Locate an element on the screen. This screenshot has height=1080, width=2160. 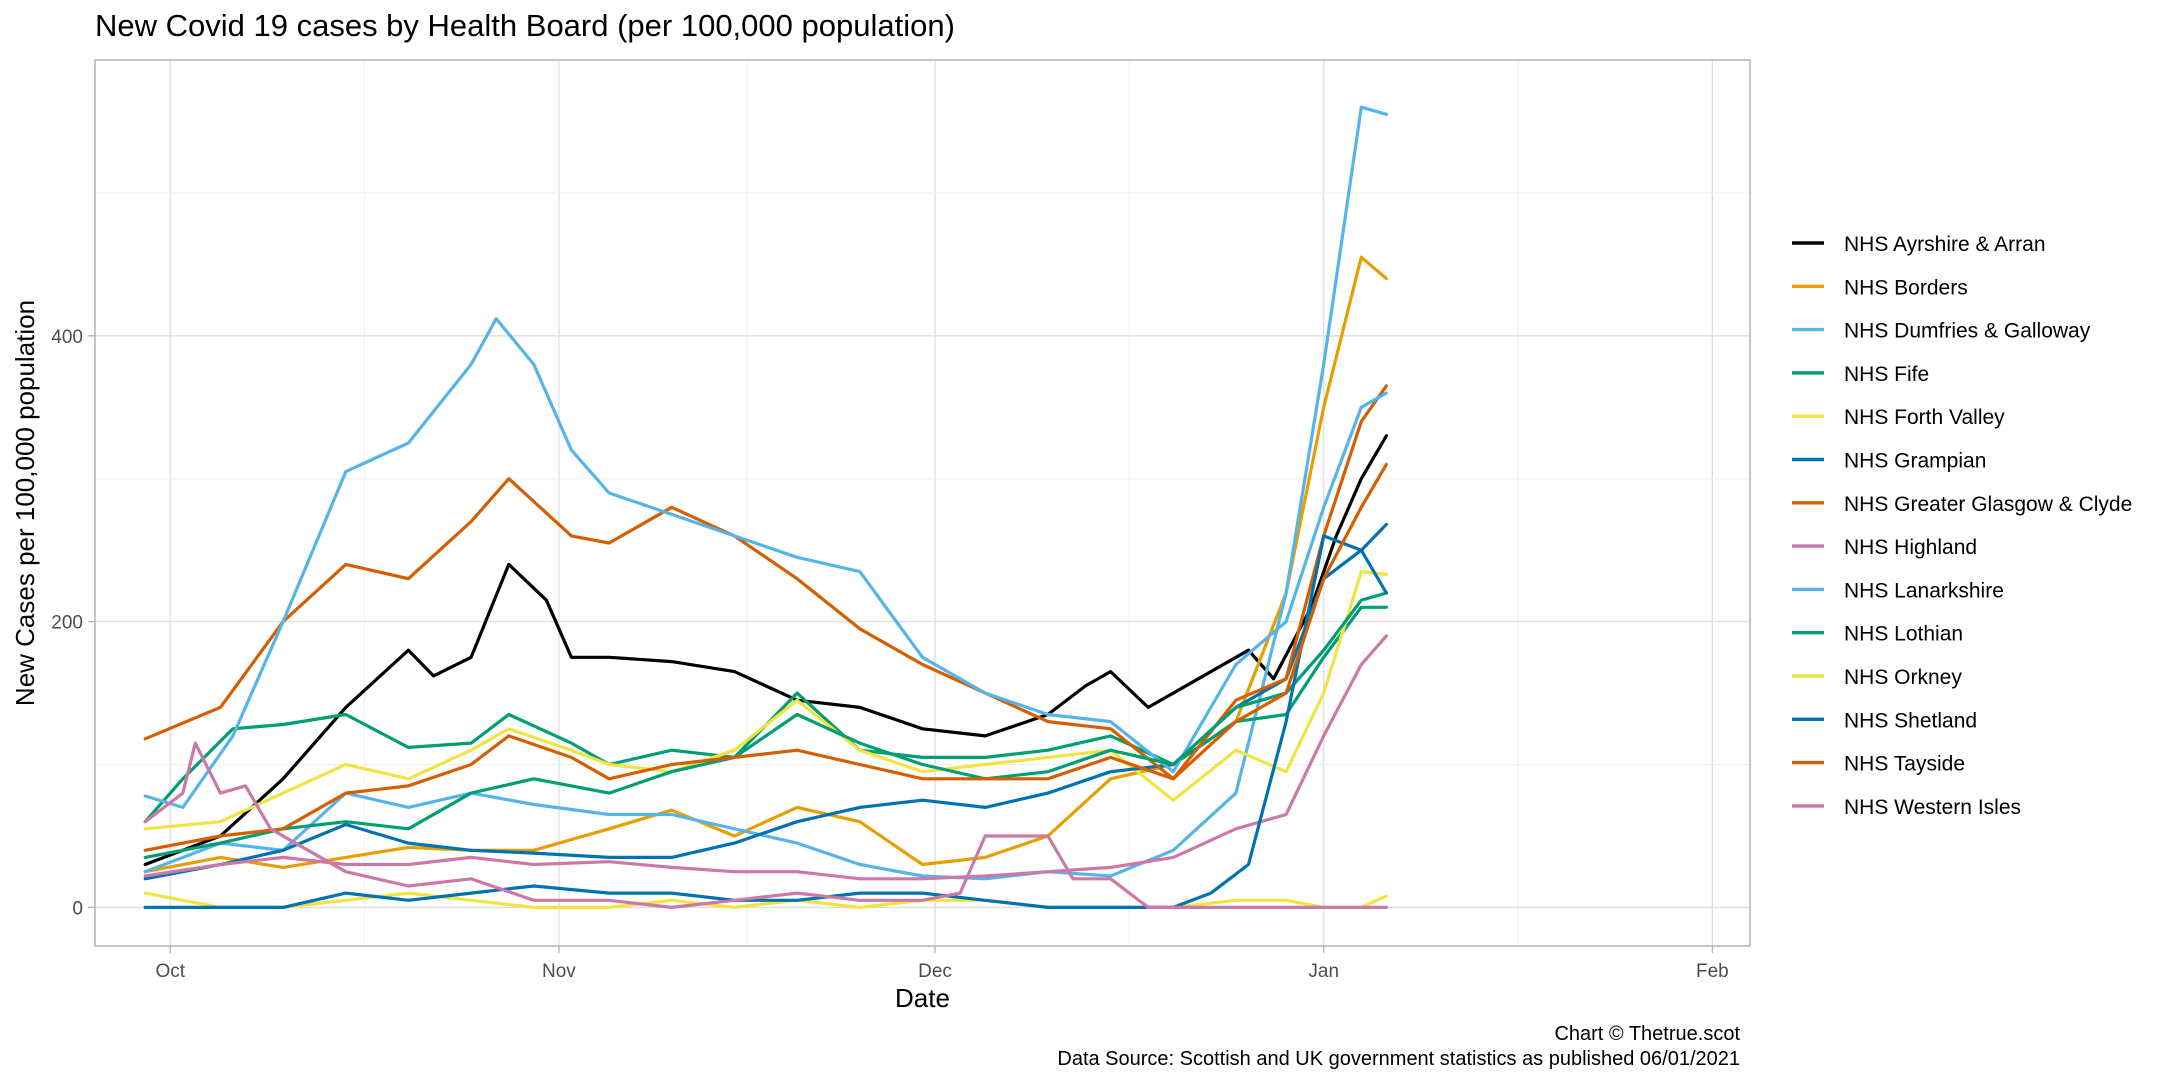
x-tick-label: Dec is located at coordinates (935, 971).